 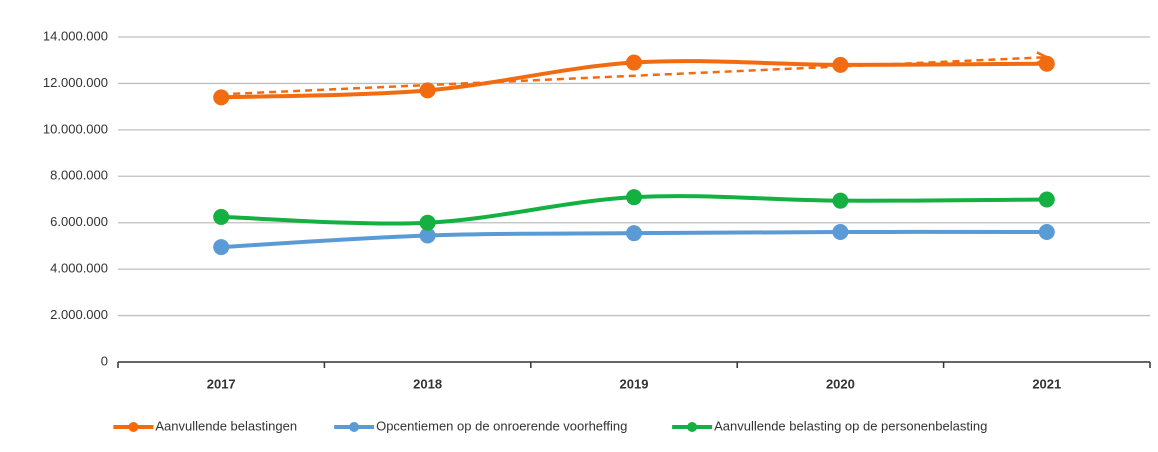 I want to click on y-tick-label: 8.000.000, so click(x=79, y=175).